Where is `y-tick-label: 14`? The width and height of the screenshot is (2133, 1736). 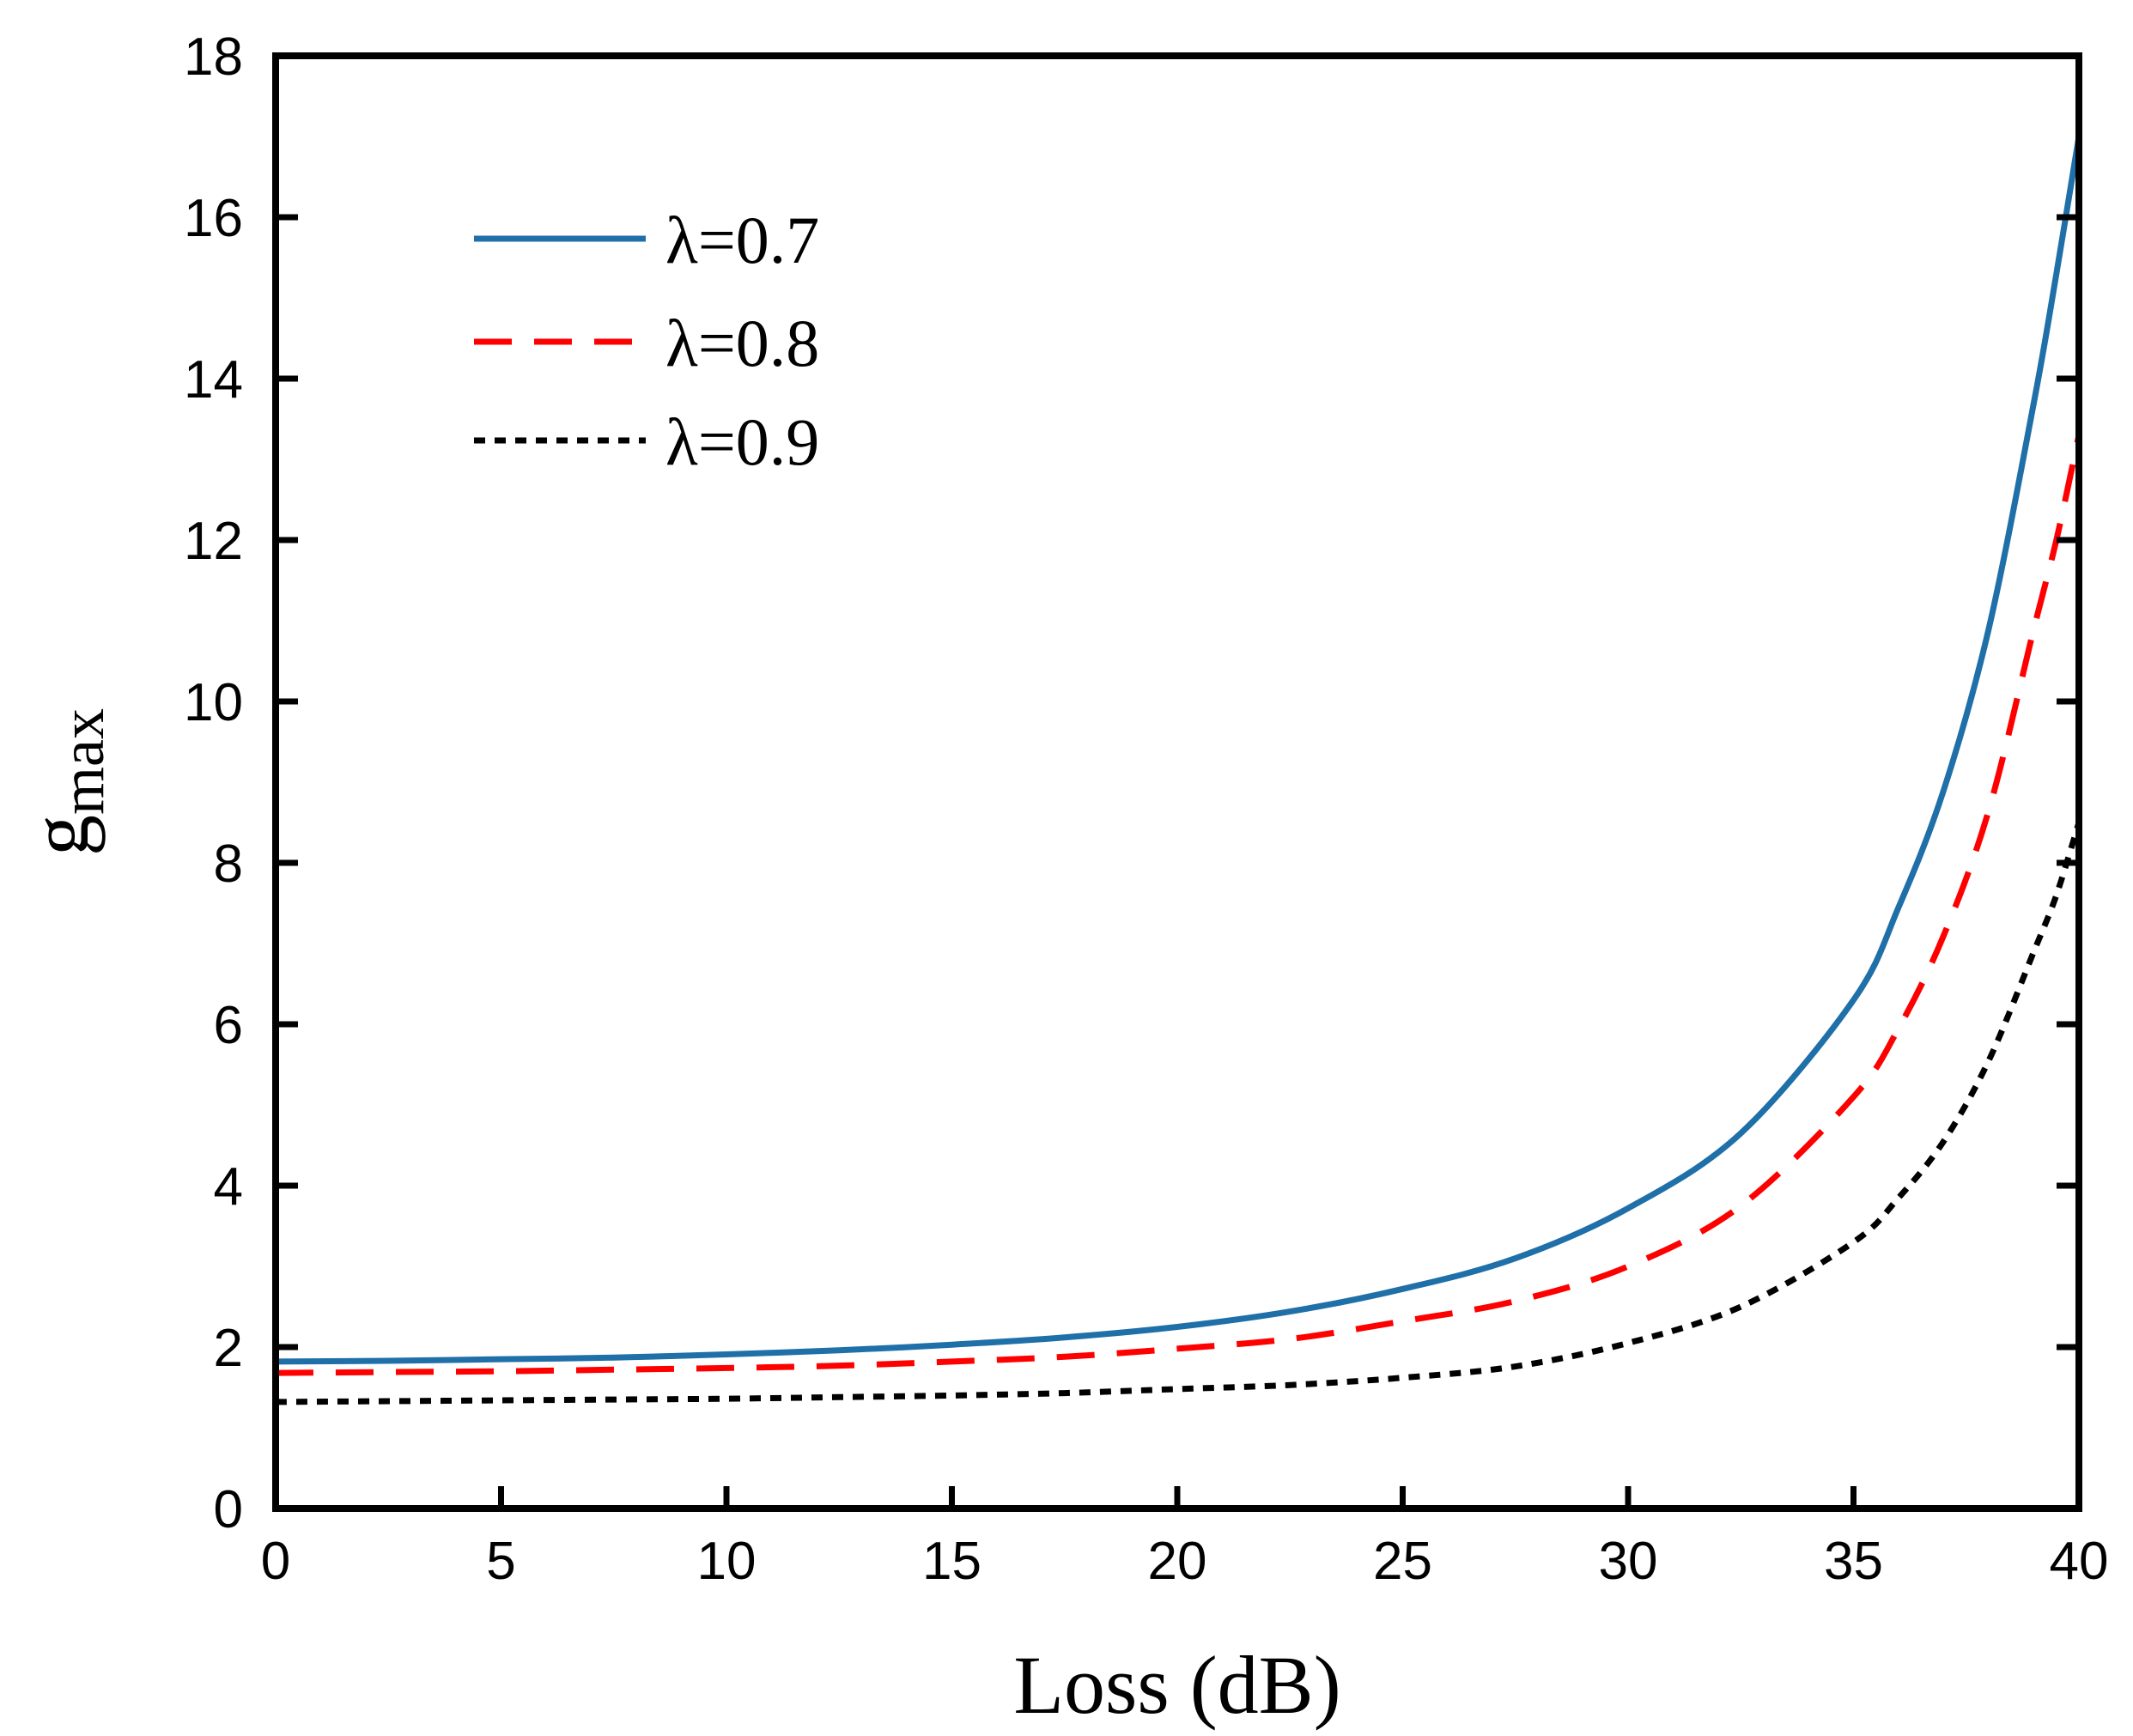 y-tick-label: 14 is located at coordinates (213, 380).